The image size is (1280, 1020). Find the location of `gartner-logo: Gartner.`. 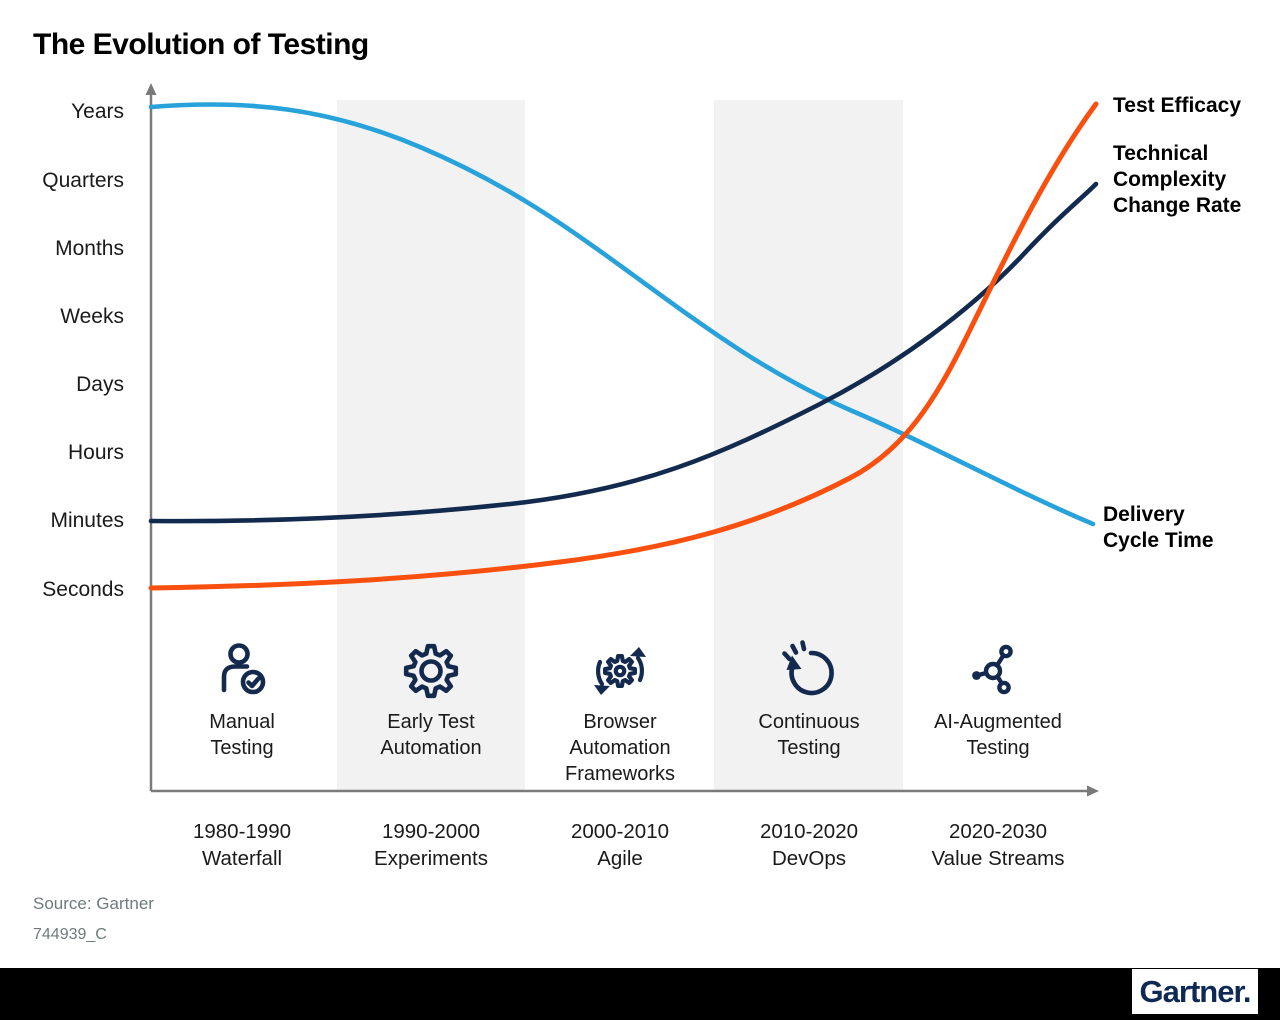

gartner-logo: Gartner. is located at coordinates (1195, 991).